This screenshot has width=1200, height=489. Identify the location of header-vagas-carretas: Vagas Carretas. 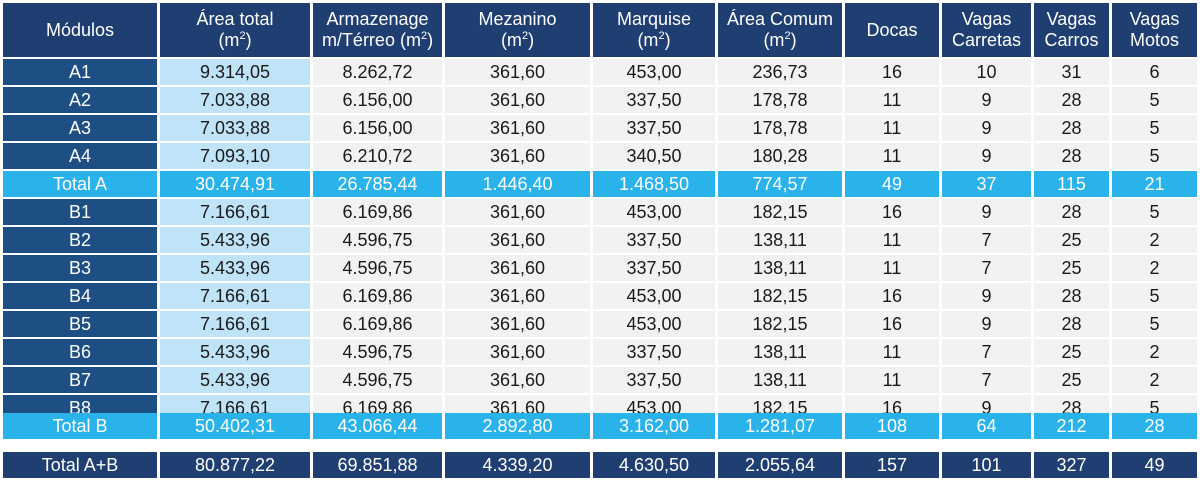
(986, 30).